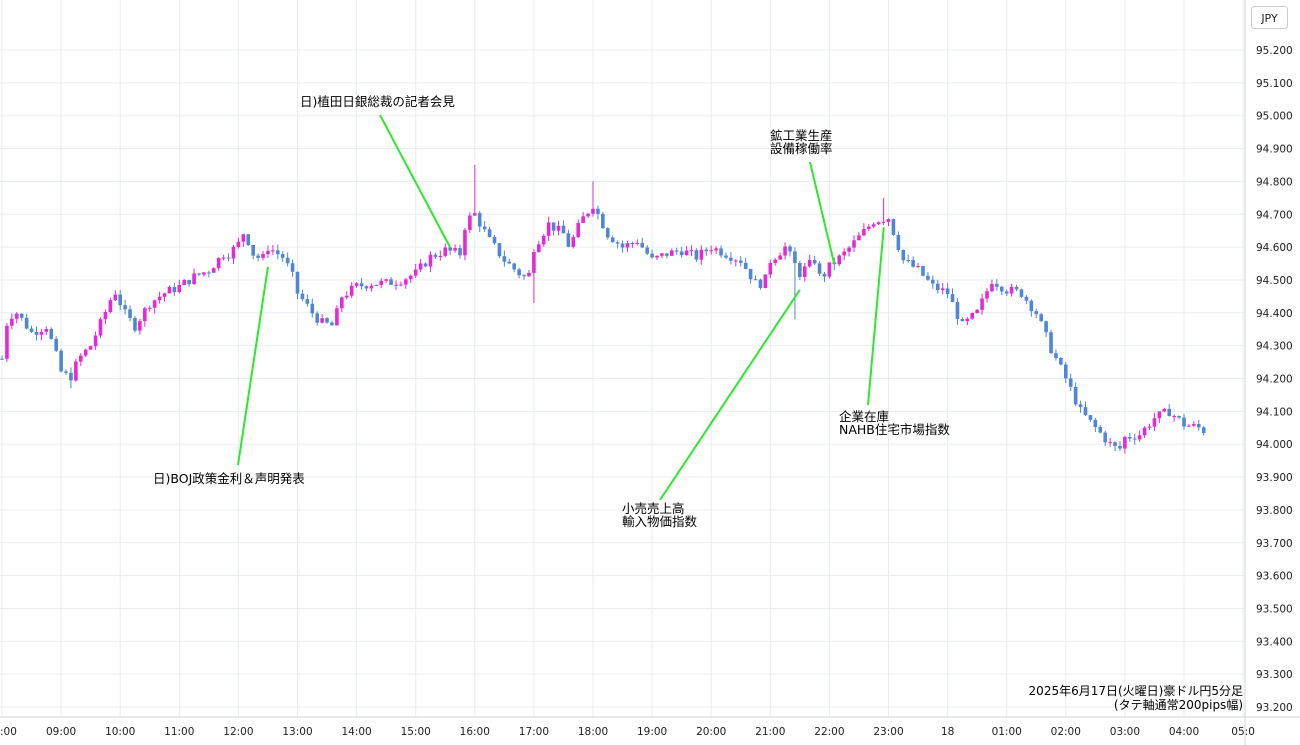 This screenshot has height=745, width=1300. Describe the element at coordinates (297, 732) in the screenshot. I see `x-tick-label: 13:00` at that location.